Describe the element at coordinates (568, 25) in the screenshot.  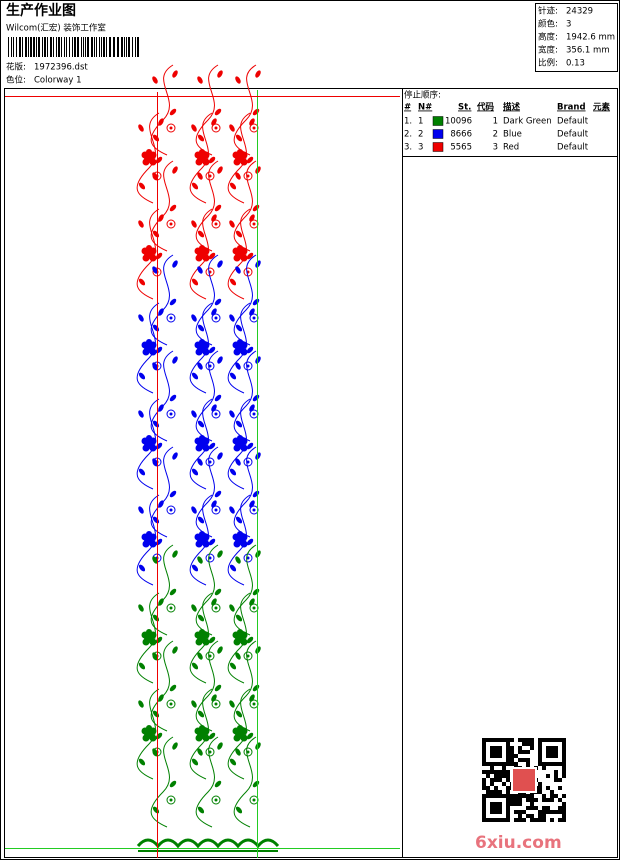
I see `stat-value: 3` at that location.